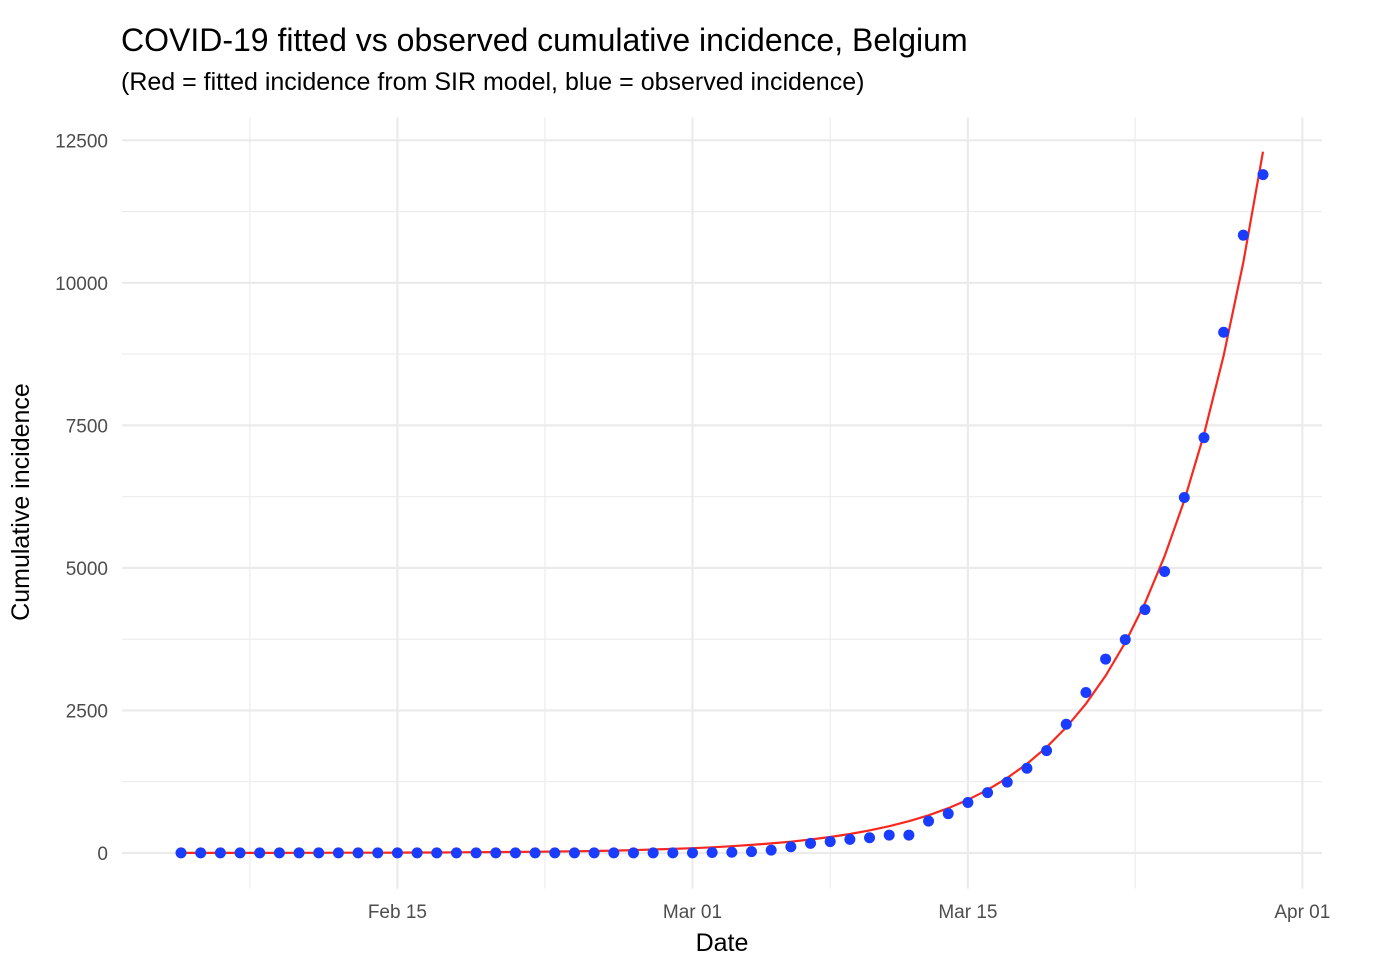  What do you see at coordinates (87, 426) in the screenshot?
I see `y-tick-label: 7500` at bounding box center [87, 426].